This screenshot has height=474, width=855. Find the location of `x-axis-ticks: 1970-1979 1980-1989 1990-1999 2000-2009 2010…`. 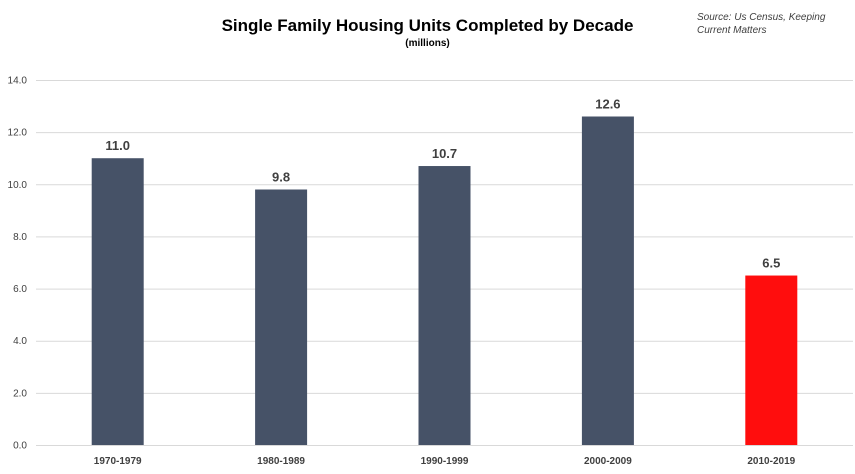

x-axis-ticks: 1970-1979 1980-1989 1990-1999 2000-2009 2010… is located at coordinates (445, 461).